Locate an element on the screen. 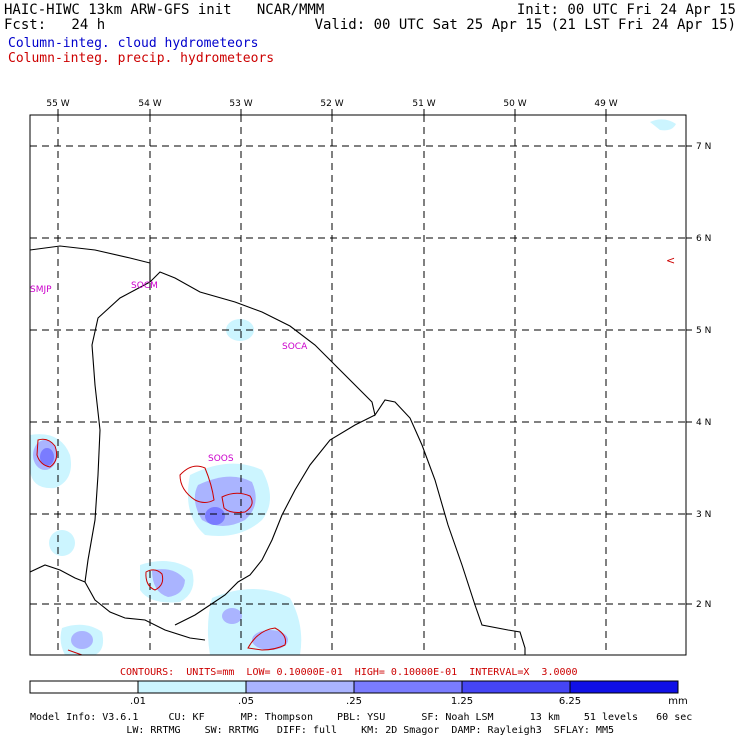 The height and width of the screenshot is (740, 740). wind-barb-icon: < is located at coordinates (670, 260).